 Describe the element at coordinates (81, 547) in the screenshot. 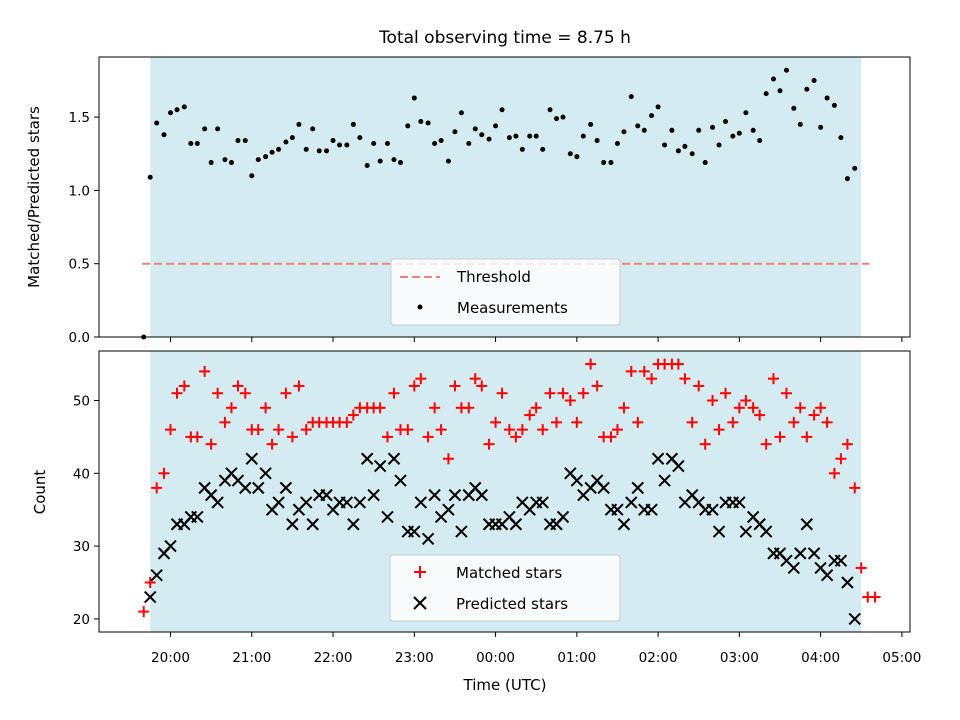

I see `bottom-y-tick-label: 30` at that location.